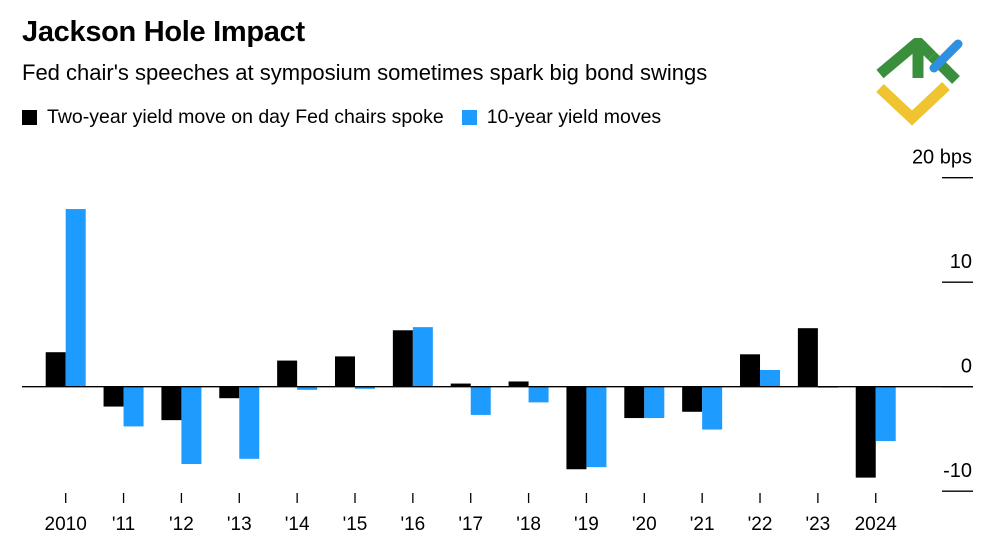  I want to click on x-tick-label: '12, so click(181, 524).